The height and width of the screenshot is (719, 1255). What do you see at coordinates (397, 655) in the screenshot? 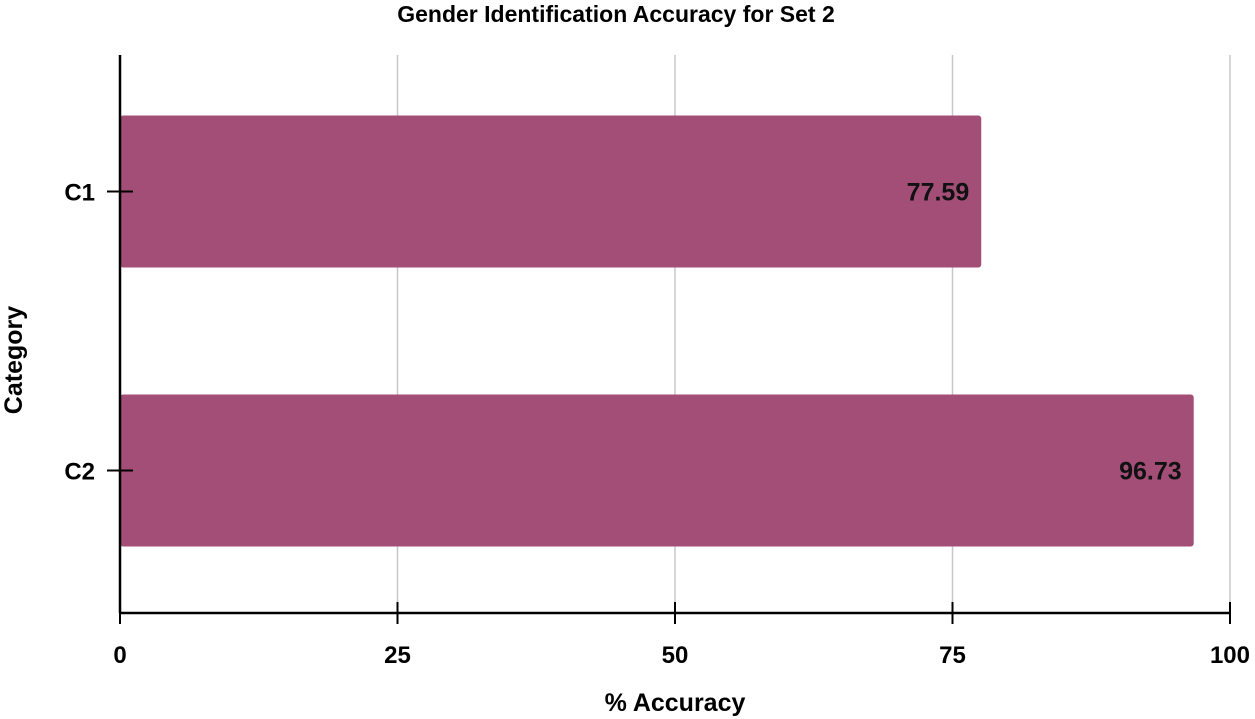
I see `x-tick-label: 25` at bounding box center [397, 655].